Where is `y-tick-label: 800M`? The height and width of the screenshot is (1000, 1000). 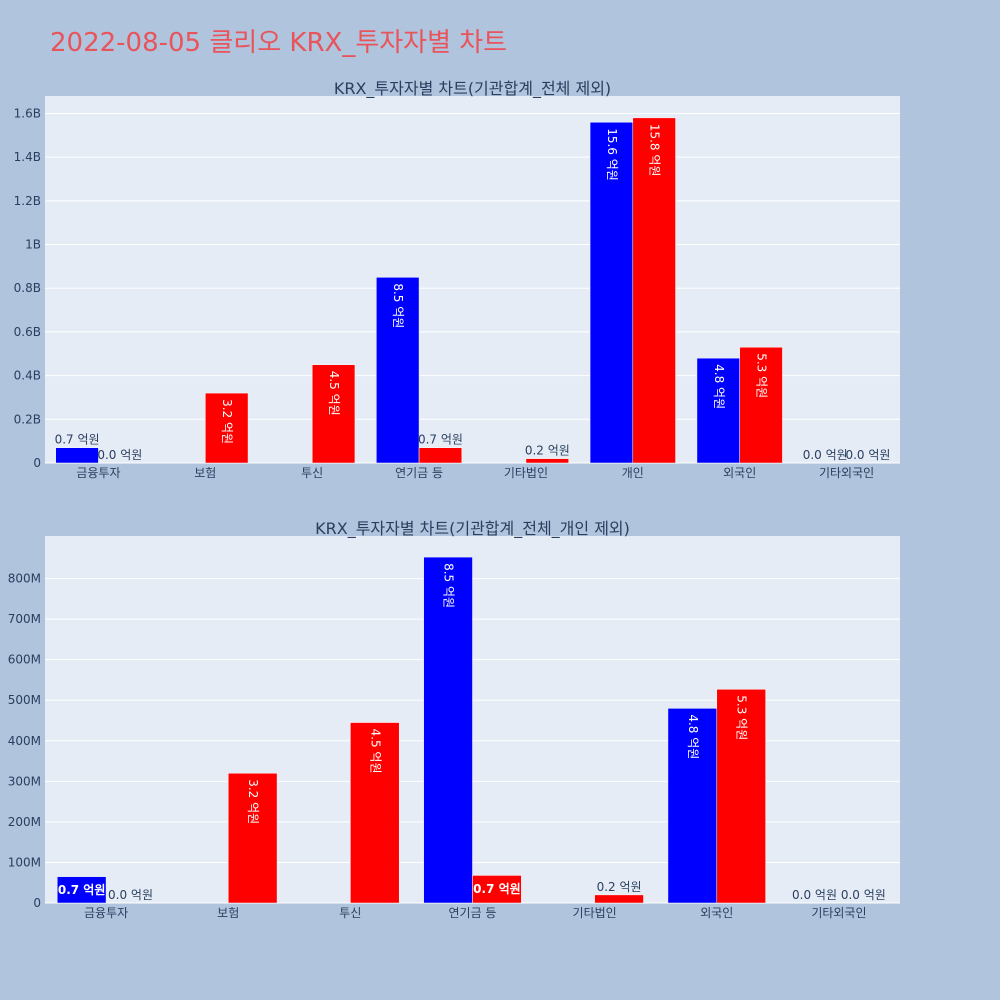 y-tick-label: 800M is located at coordinates (24, 579).